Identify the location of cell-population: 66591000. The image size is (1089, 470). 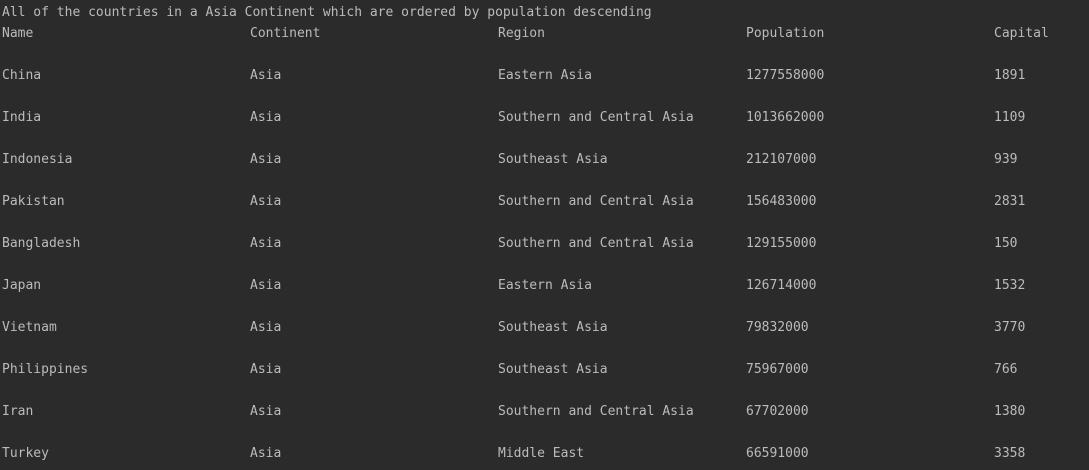
(777, 453).